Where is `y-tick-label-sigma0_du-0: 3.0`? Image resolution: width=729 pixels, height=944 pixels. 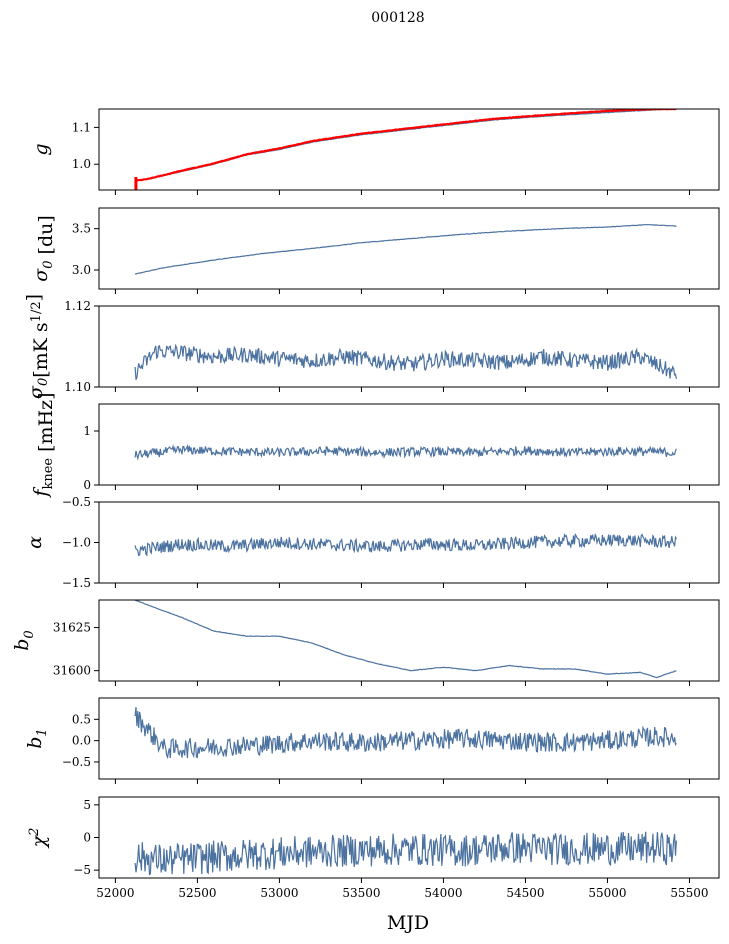 y-tick-label-sigma0_du-0: 3.0 is located at coordinates (81, 270).